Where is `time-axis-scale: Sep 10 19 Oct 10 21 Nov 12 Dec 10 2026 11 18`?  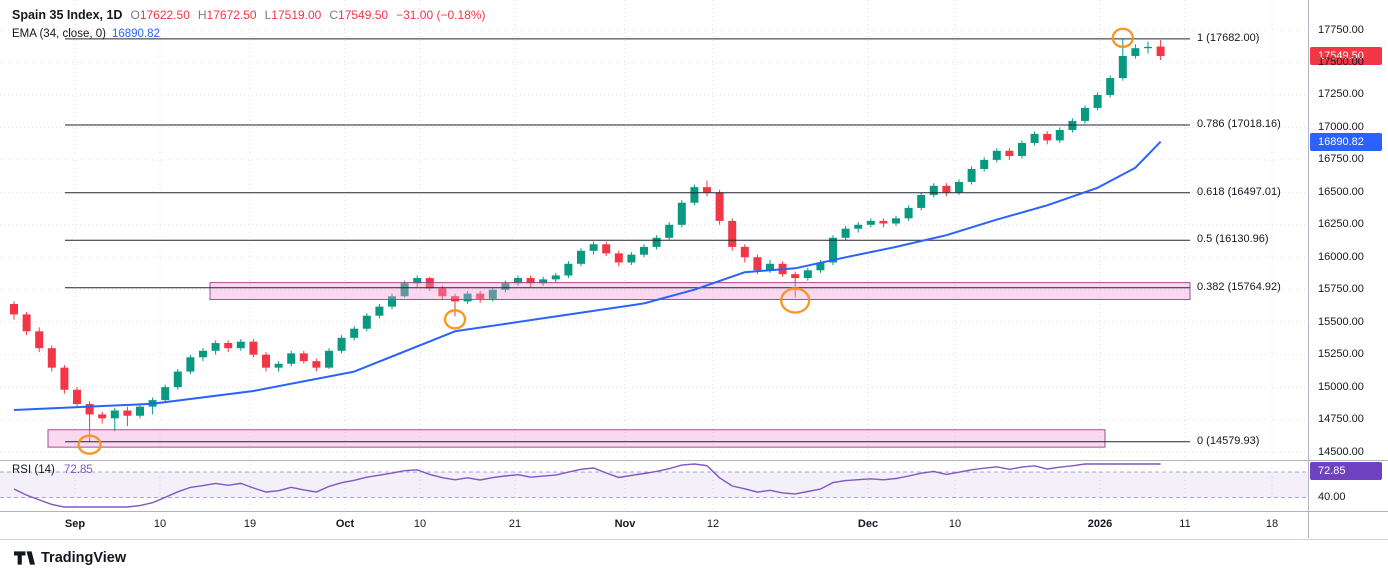
time-axis-scale: Sep 10 19 Oct 10 21 Nov 12 Dec 10 2026 11 18 is located at coordinates (654, 525).